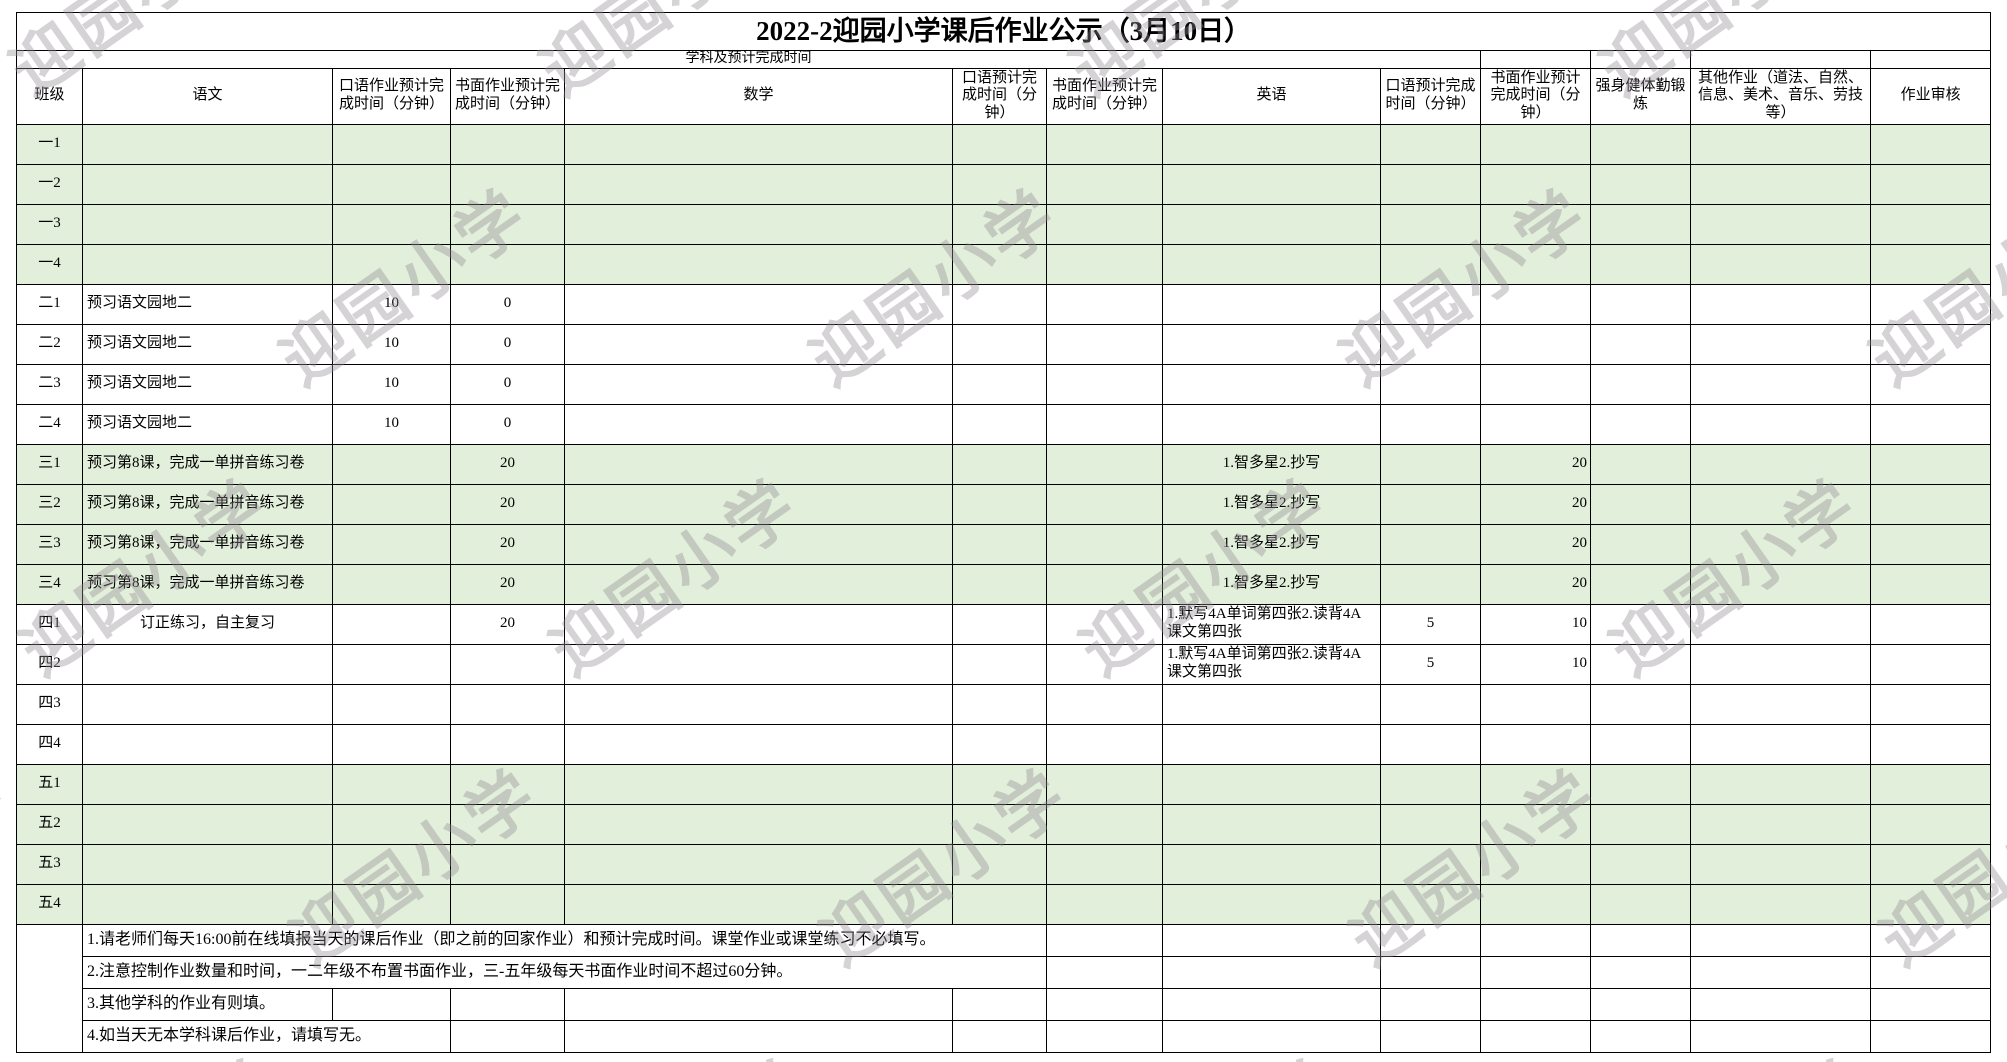 The image size is (2007, 1062). What do you see at coordinates (207, 784) in the screenshot?
I see `cell-五1-chinese` at bounding box center [207, 784].